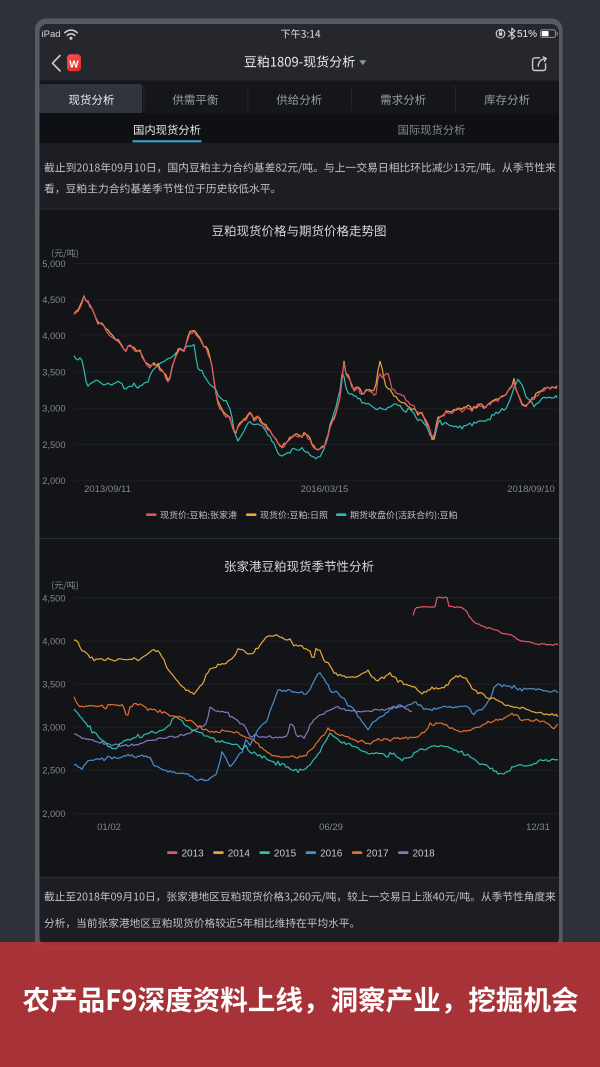 The image size is (600, 1067). I want to click on svg-text: 2016/03/15, so click(325, 489).